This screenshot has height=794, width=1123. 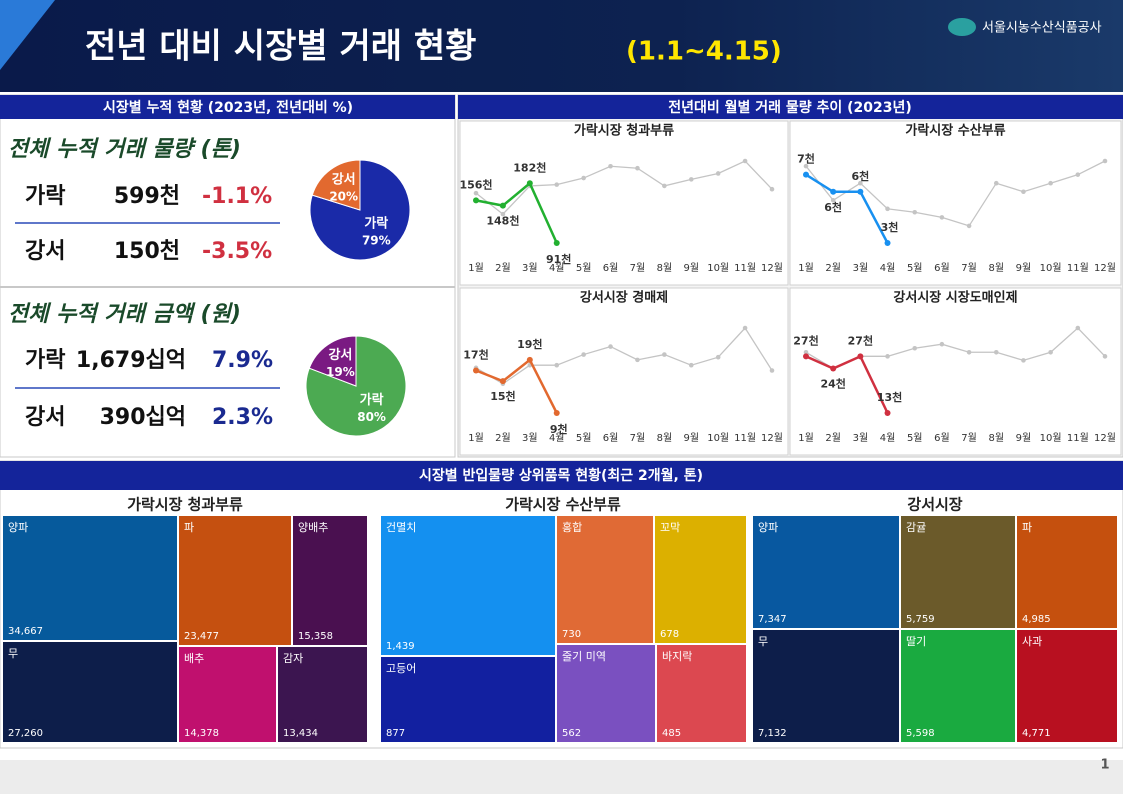 What do you see at coordinates (376, 224) in the screenshot?
I see `pie-label: 가락` at bounding box center [376, 224].